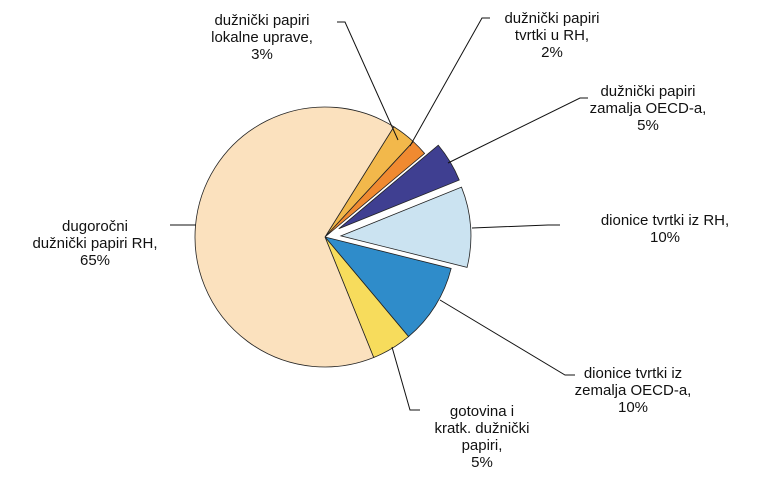  I want to click on label-line: tvrtki u RH,, so click(552, 35).